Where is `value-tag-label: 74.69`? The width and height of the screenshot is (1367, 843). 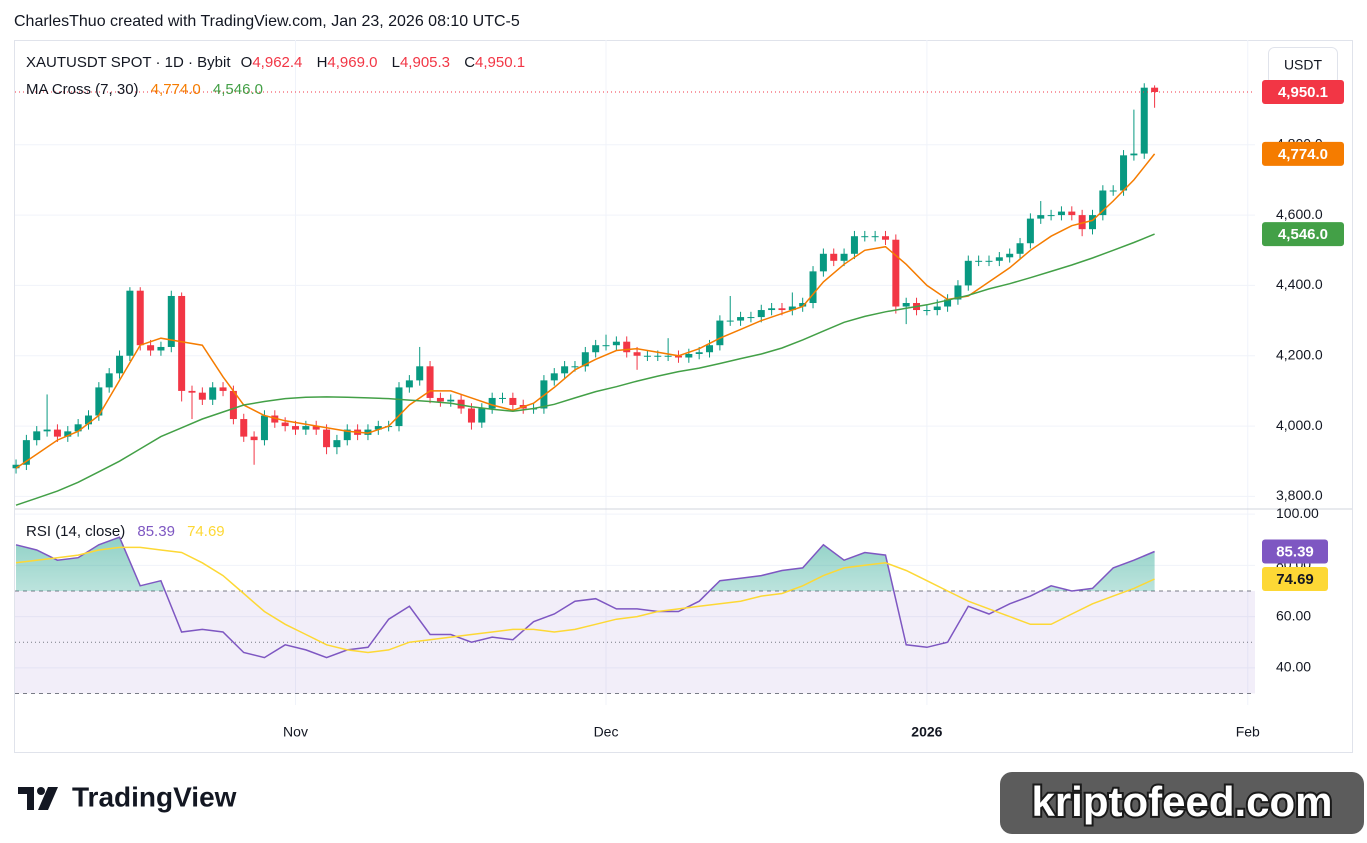
value-tag-label: 74.69 is located at coordinates (1295, 579).